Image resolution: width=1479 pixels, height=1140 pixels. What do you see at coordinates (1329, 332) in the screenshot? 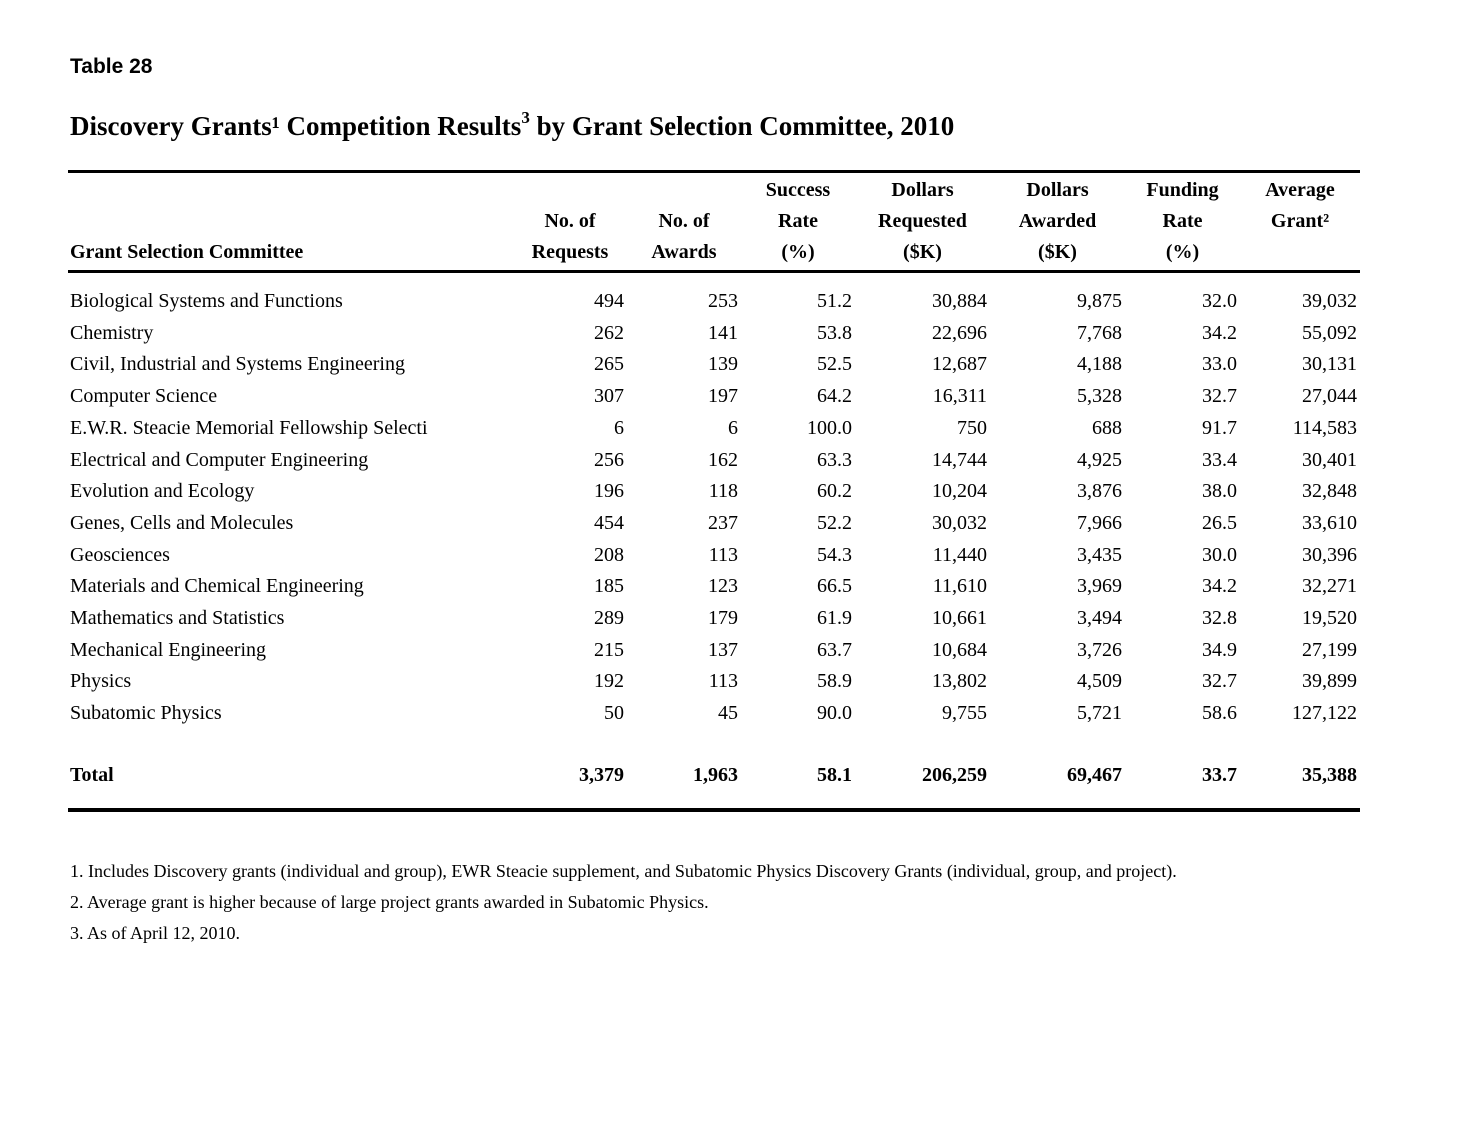
I see `average-grant-cell: 55,092` at bounding box center [1329, 332].